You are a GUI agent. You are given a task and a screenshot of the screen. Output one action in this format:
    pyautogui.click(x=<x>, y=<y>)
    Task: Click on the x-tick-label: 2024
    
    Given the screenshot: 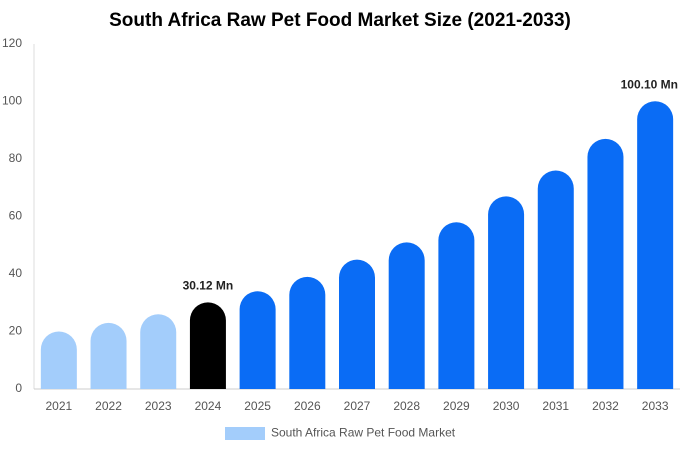 What is the action you would take?
    pyautogui.click(x=208, y=406)
    